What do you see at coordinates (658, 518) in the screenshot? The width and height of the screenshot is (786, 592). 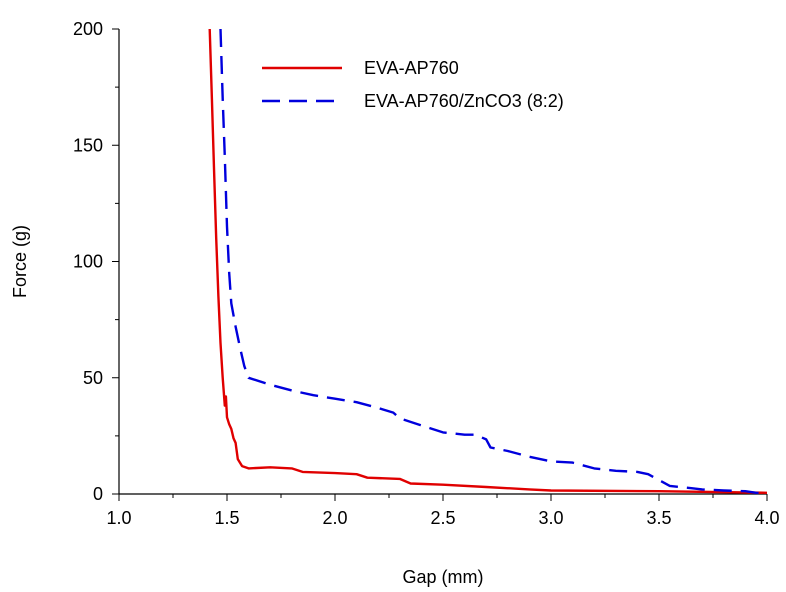 I see `x-tick-label: 3.5` at bounding box center [658, 518].